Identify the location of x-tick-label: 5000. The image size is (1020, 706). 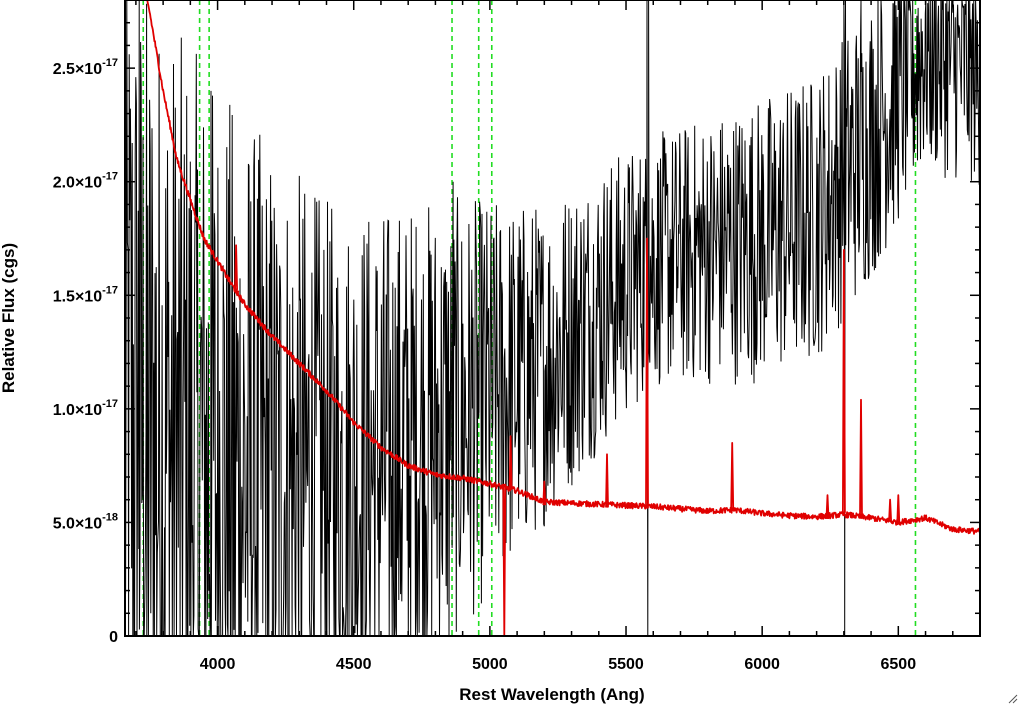
(490, 664).